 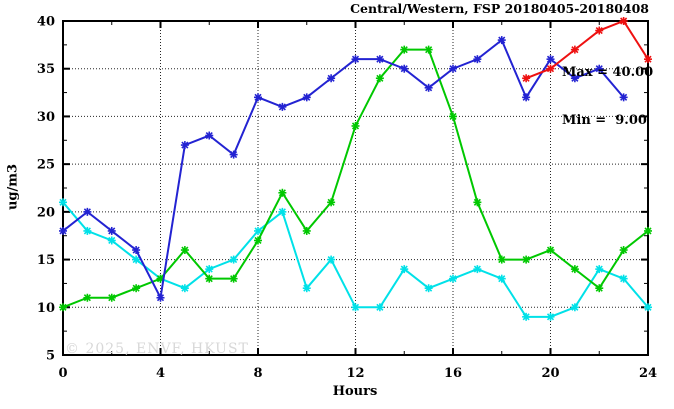 What do you see at coordinates (46, 69) in the screenshot?
I see `y-tick-label: 35` at bounding box center [46, 69].